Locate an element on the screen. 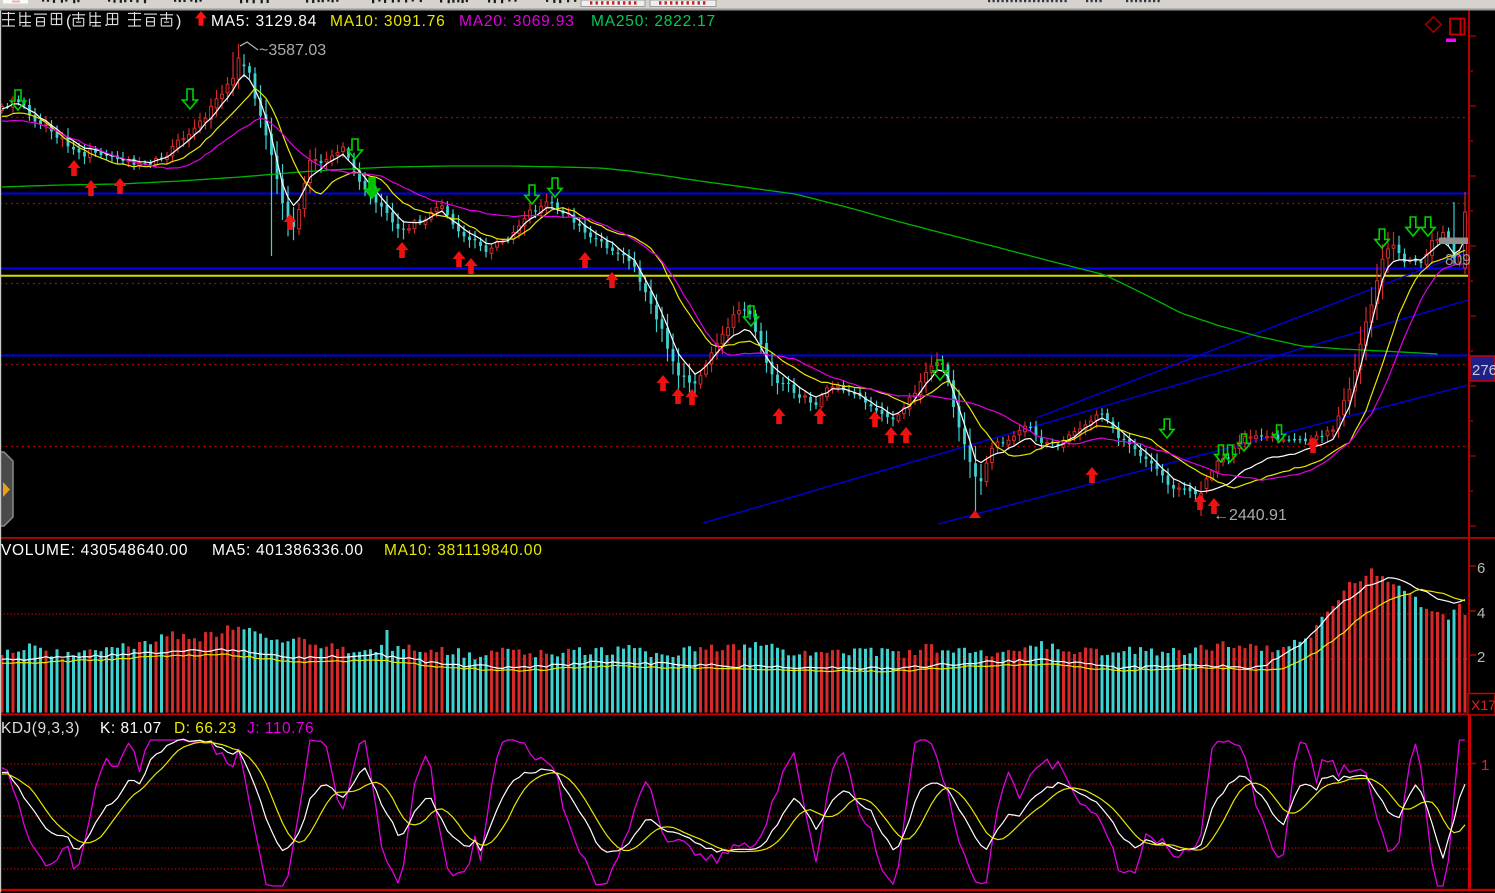 This screenshot has width=1495, height=893. svg-text: D: 66.23 is located at coordinates (205, 728).